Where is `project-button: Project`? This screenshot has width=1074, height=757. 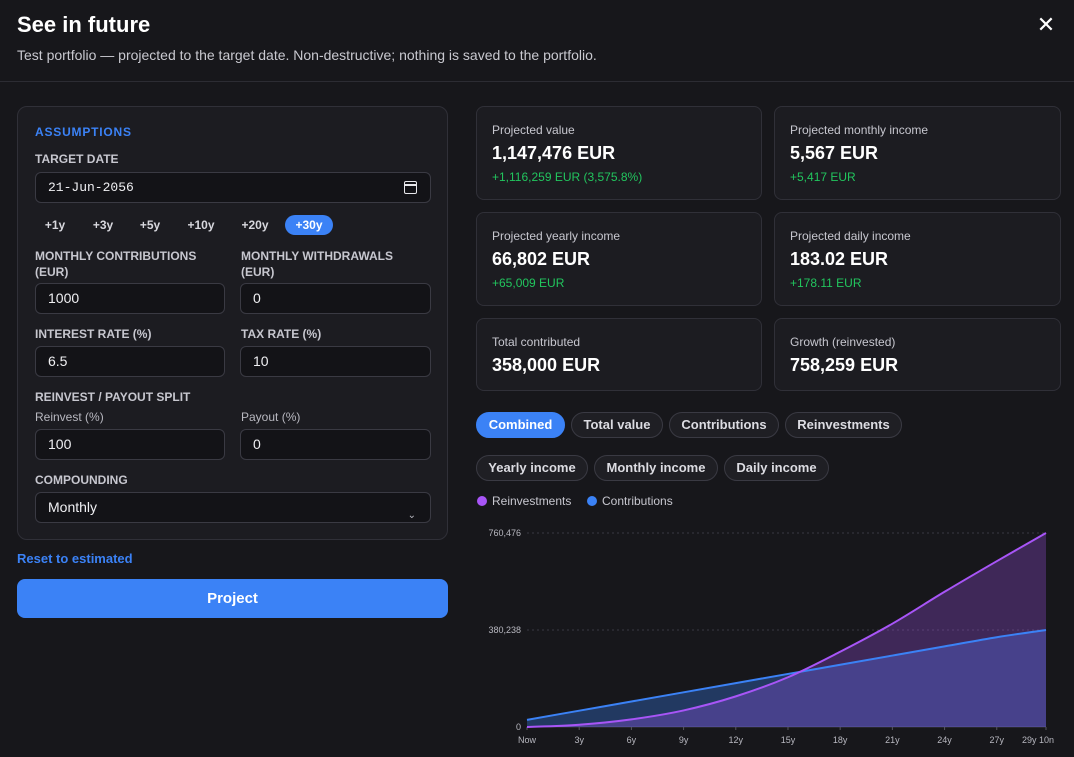 project-button: Project is located at coordinates (232, 598).